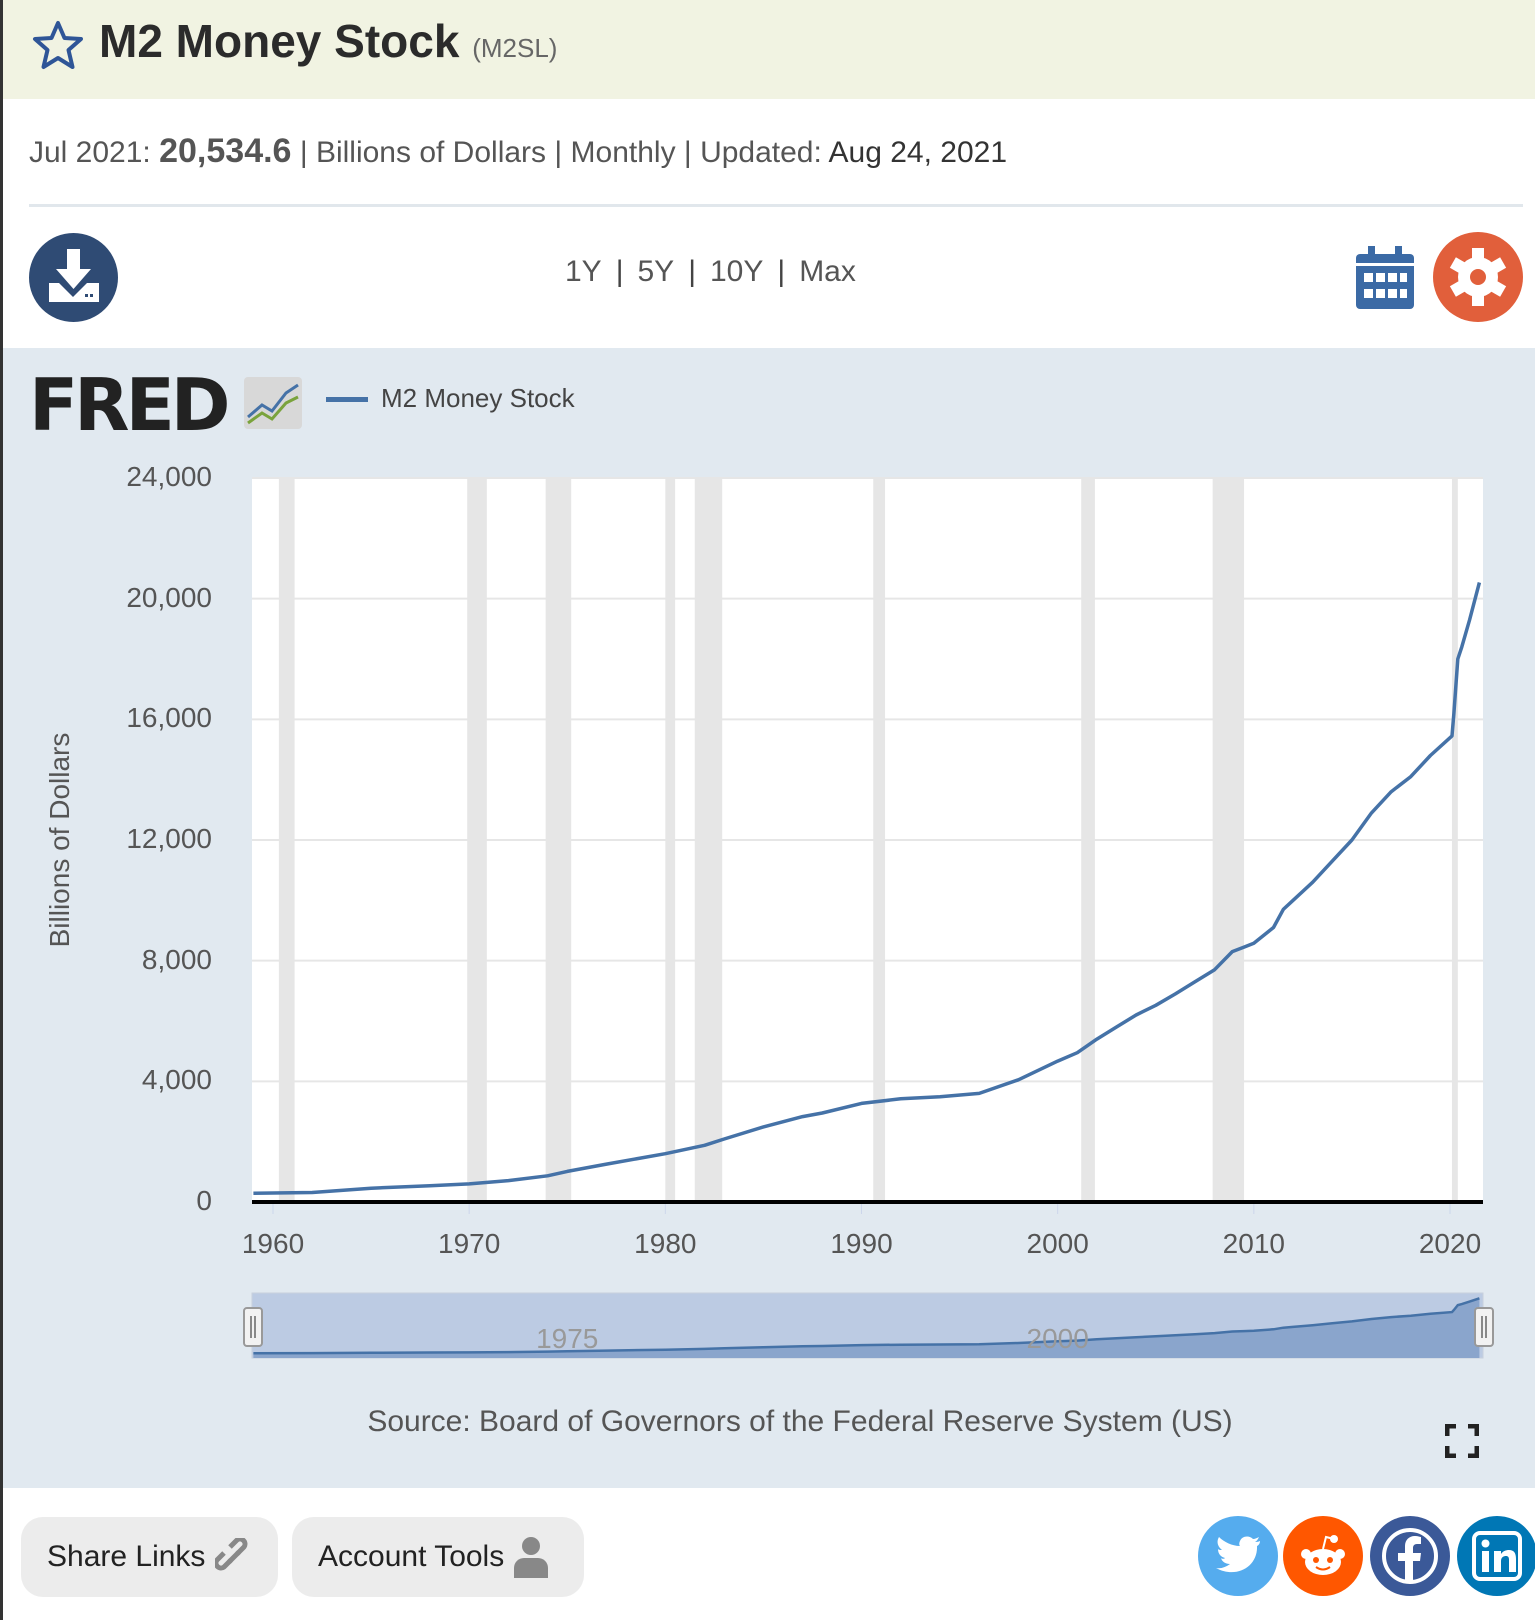 The image size is (1535, 1620). What do you see at coordinates (58, 45) in the screenshot?
I see `favorite-star-icon` at bounding box center [58, 45].